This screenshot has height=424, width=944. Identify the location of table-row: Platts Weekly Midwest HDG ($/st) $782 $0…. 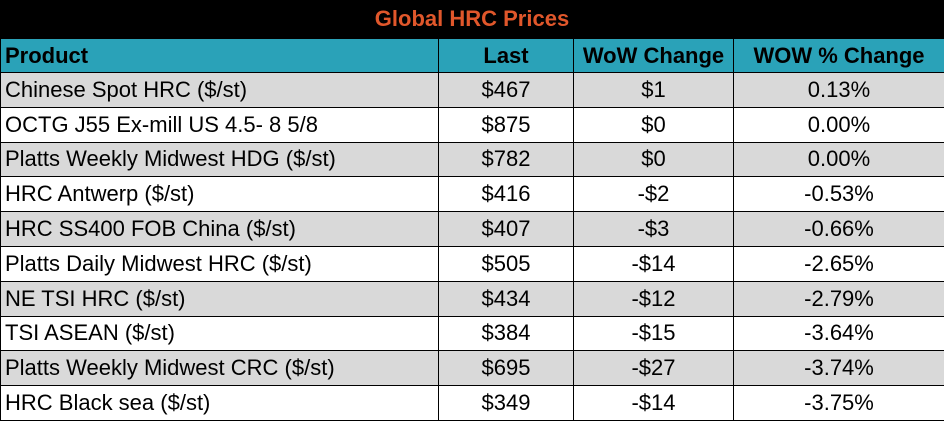
(472, 159).